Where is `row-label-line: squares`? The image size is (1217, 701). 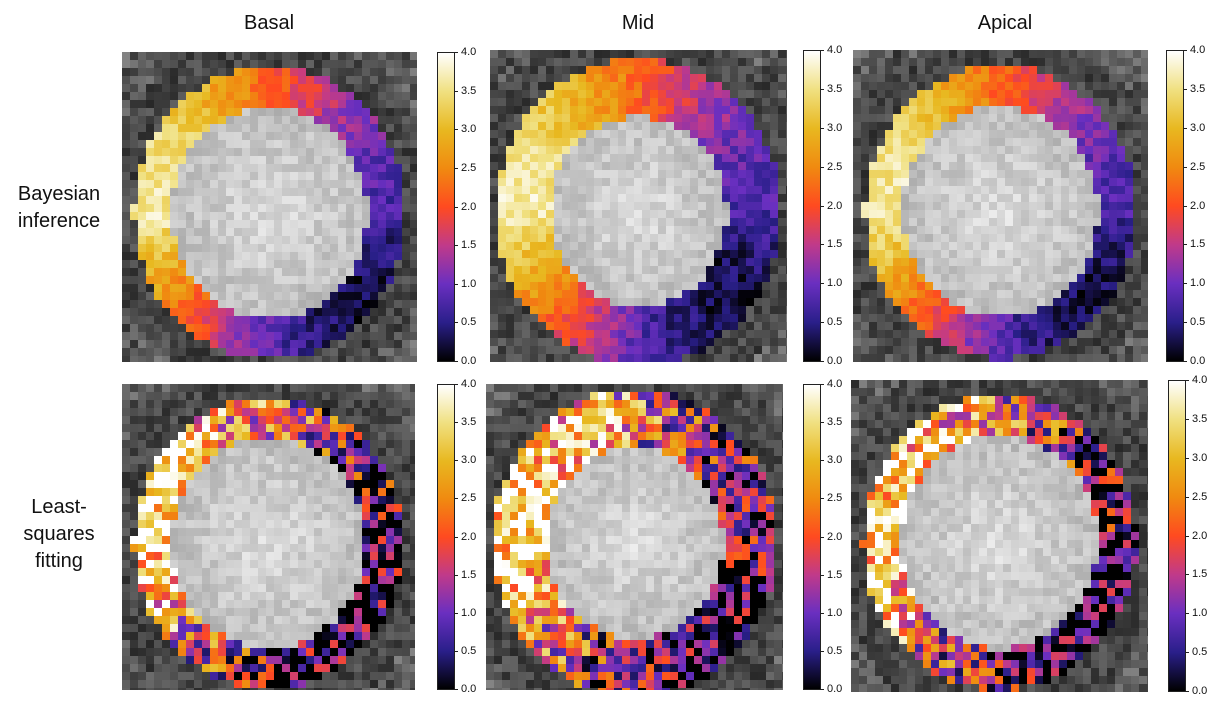
row-label-line: squares is located at coordinates (59, 534).